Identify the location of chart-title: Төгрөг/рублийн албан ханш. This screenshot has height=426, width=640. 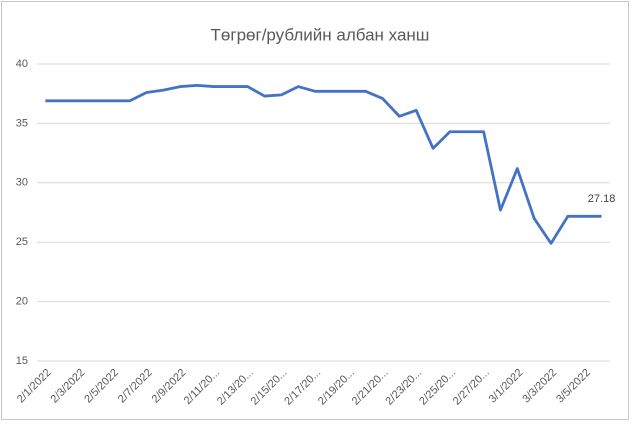
(320, 34).